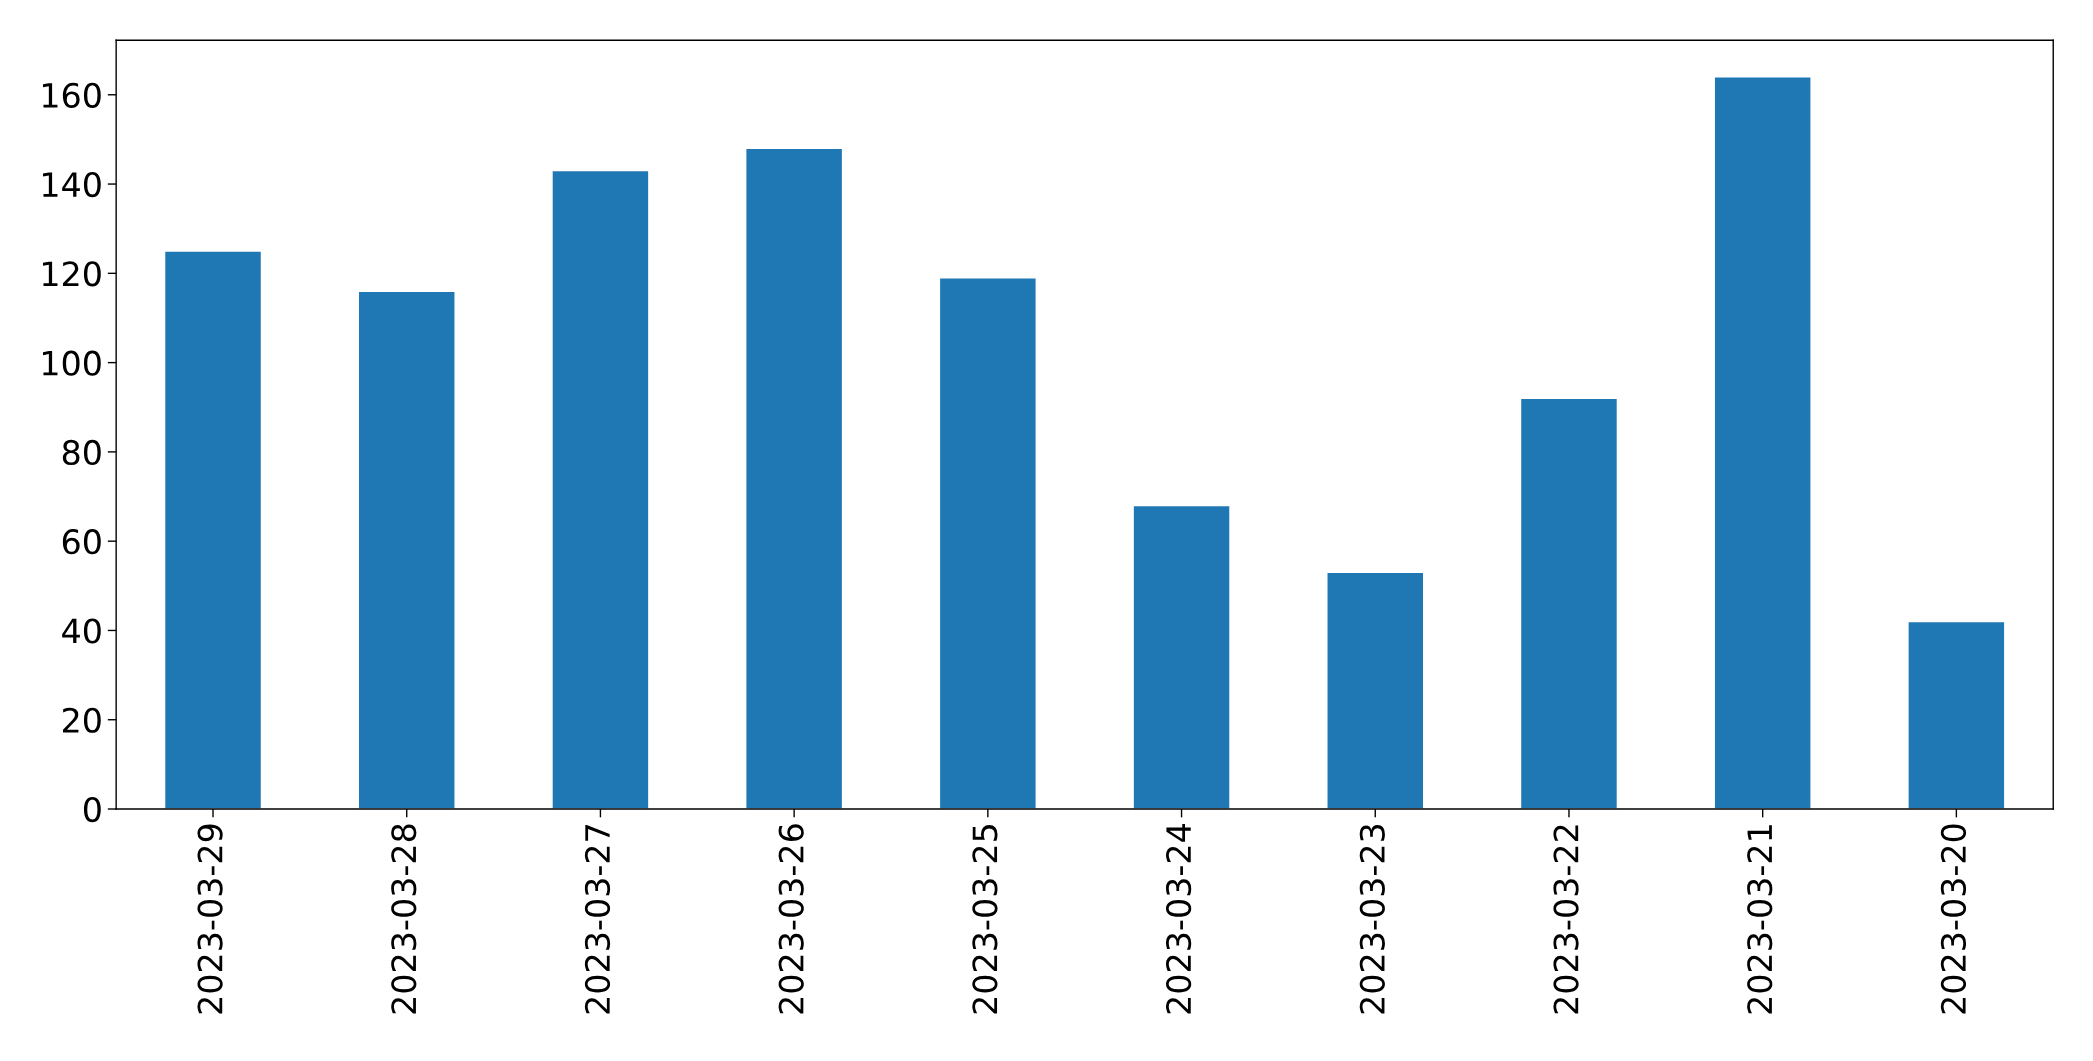 The width and height of the screenshot is (2093, 1061). I want to click on y-tick-label: 60, so click(81, 542).